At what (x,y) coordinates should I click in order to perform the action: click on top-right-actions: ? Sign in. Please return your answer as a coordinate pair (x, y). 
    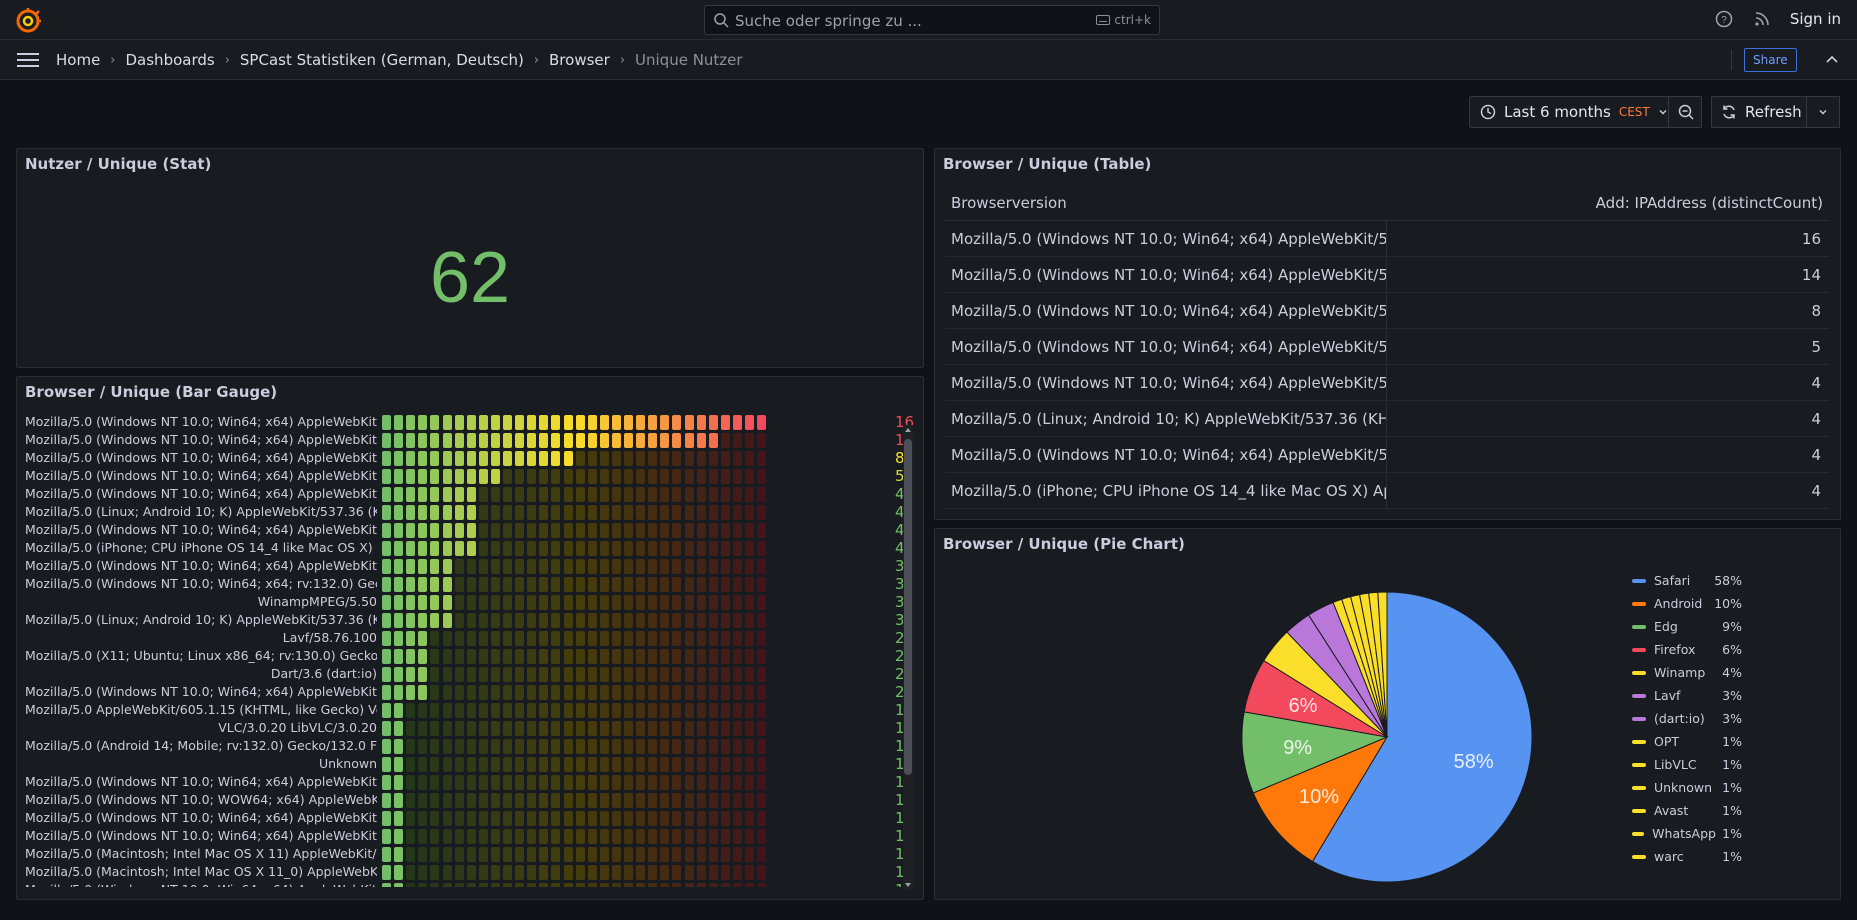
    Looking at the image, I should click on (1777, 19).